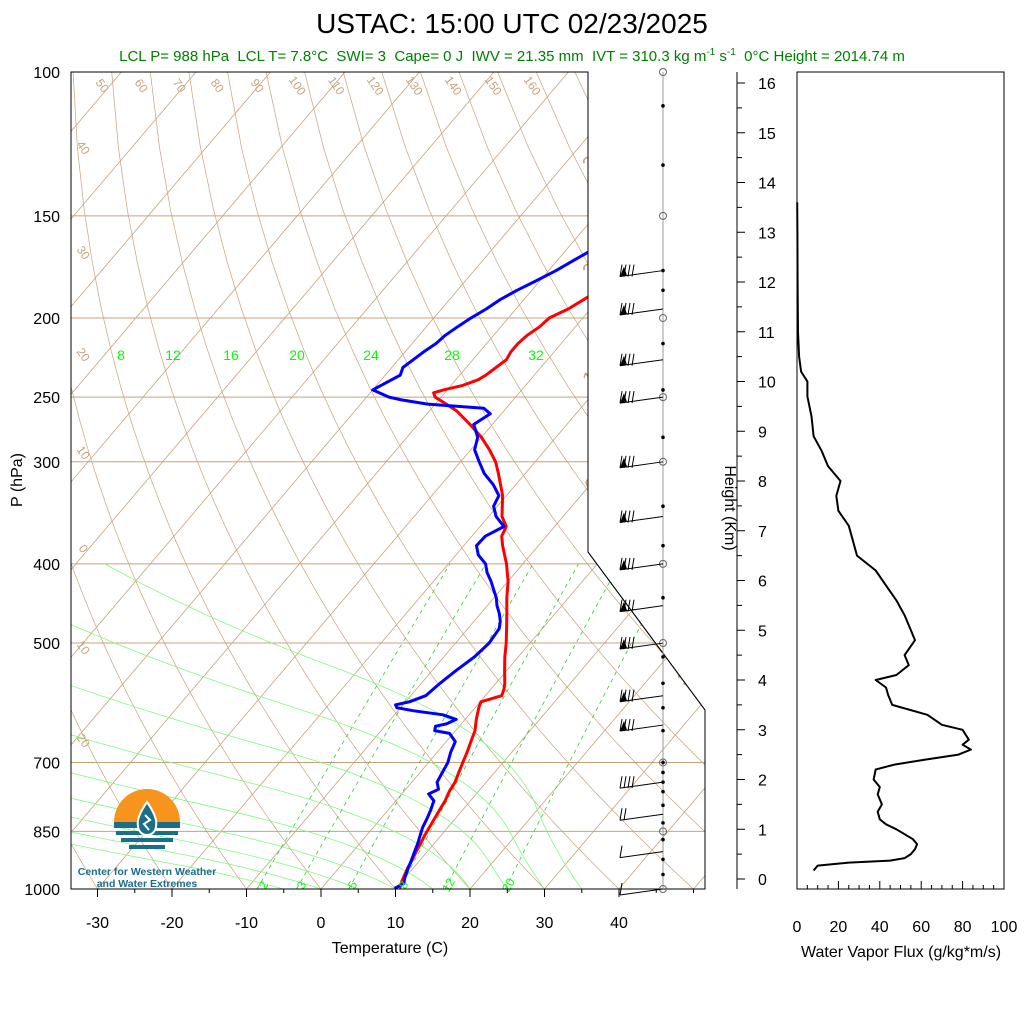 The height and width of the screenshot is (1024, 1024). I want to click on height-tick-label: 5, so click(762, 631).